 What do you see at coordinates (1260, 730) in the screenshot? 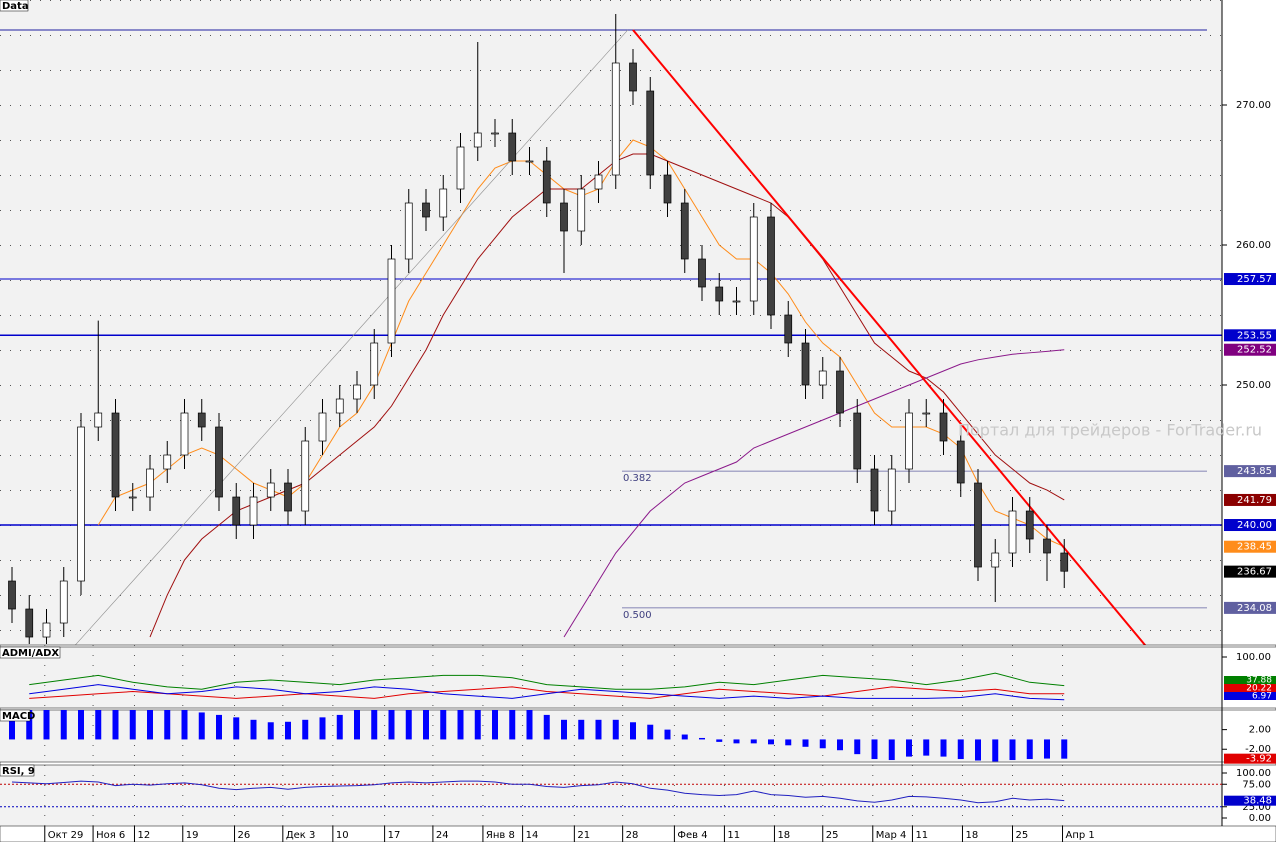
I see `y-tick-label: 2.00` at bounding box center [1260, 730].